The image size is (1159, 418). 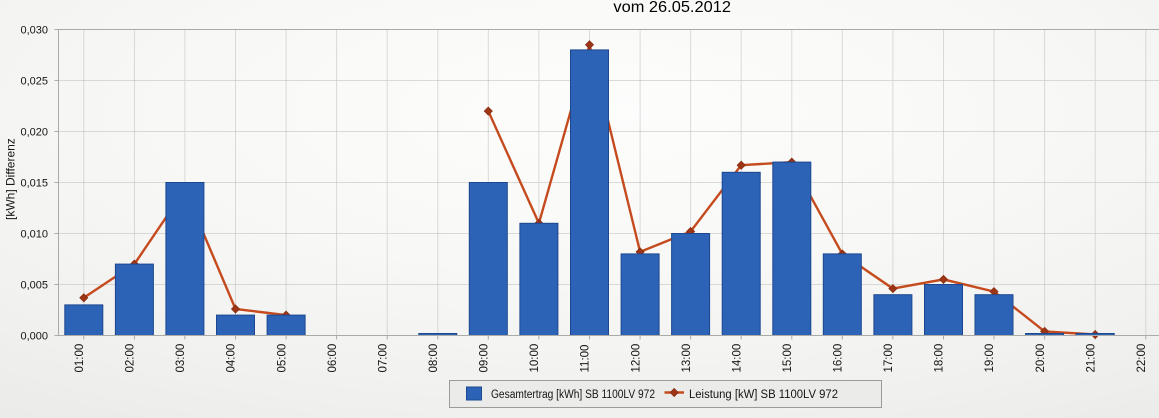 I want to click on svg-text: 21:00, so click(x=1091, y=358).